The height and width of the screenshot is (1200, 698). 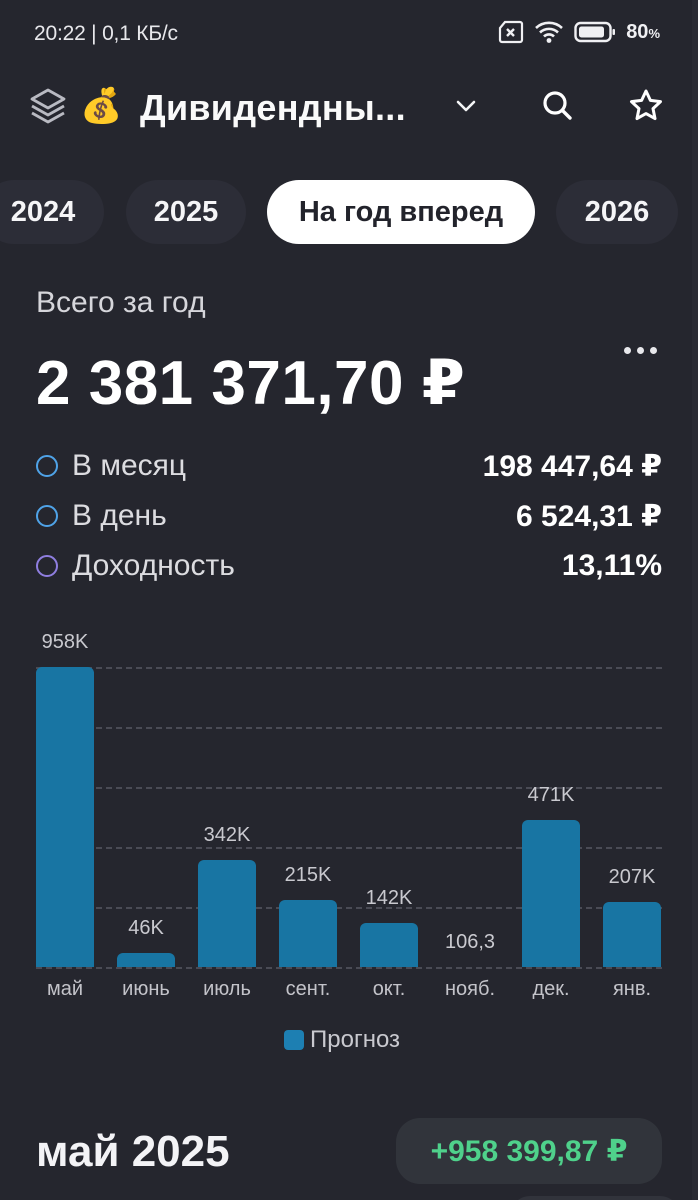 I want to click on stat-value: 13,11%, so click(x=611, y=565).